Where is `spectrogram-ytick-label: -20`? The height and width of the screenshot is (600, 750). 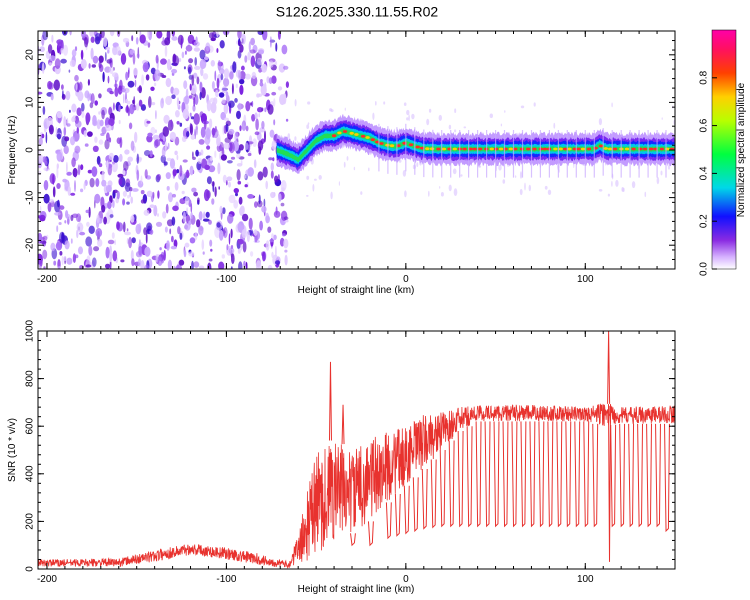 spectrogram-ytick-label: -20 is located at coordinates (30, 245).